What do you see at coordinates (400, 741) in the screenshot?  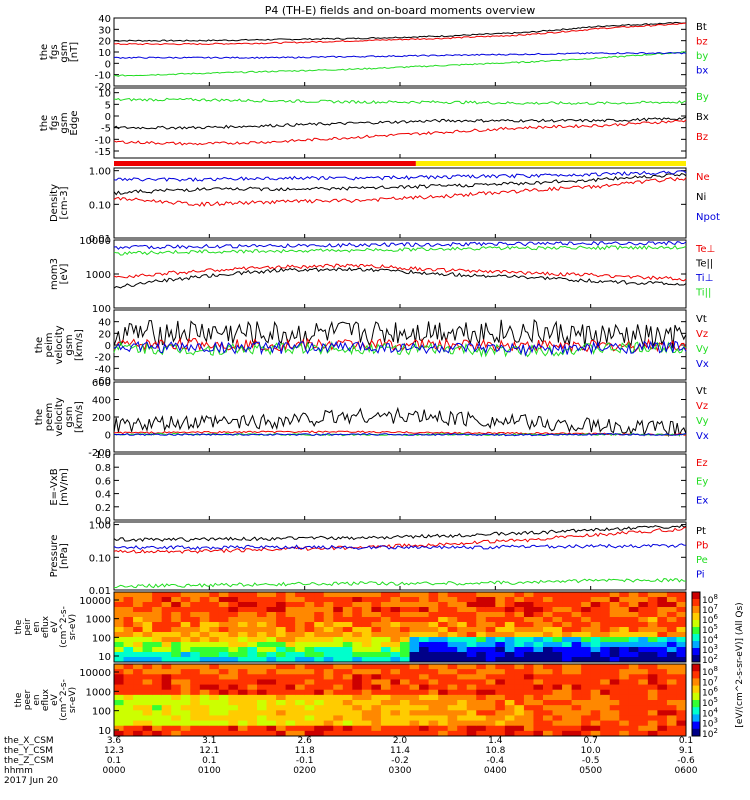 I see `axis-the_X_CSM-3: 2.0` at bounding box center [400, 741].